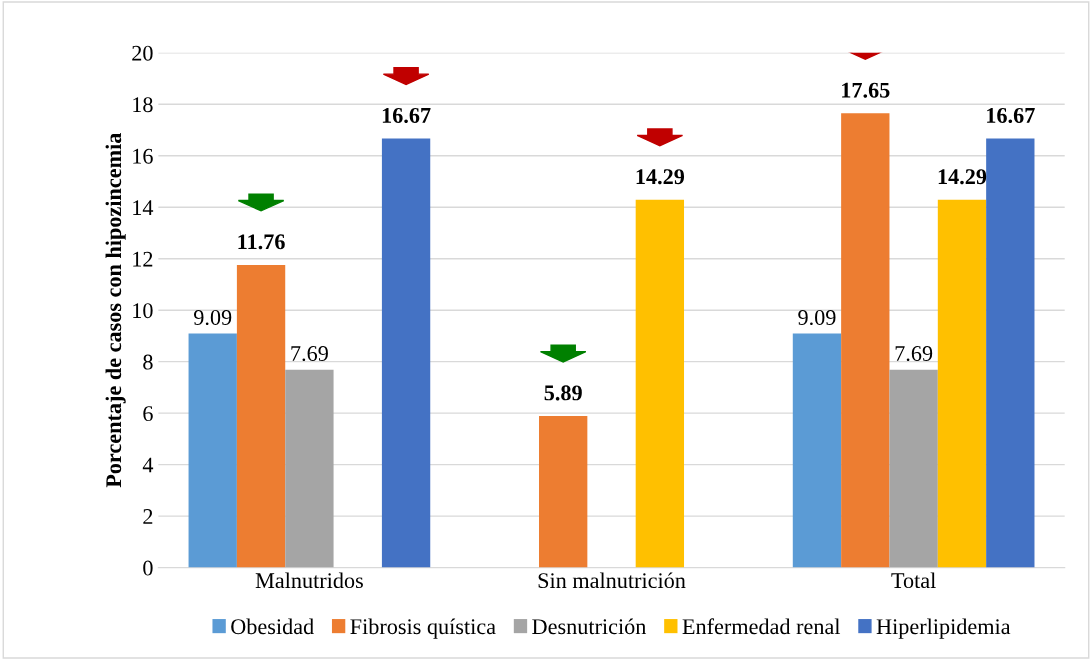 The image size is (1092, 660). What do you see at coordinates (143, 259) in the screenshot?
I see `y-tick-label: 12` at bounding box center [143, 259].